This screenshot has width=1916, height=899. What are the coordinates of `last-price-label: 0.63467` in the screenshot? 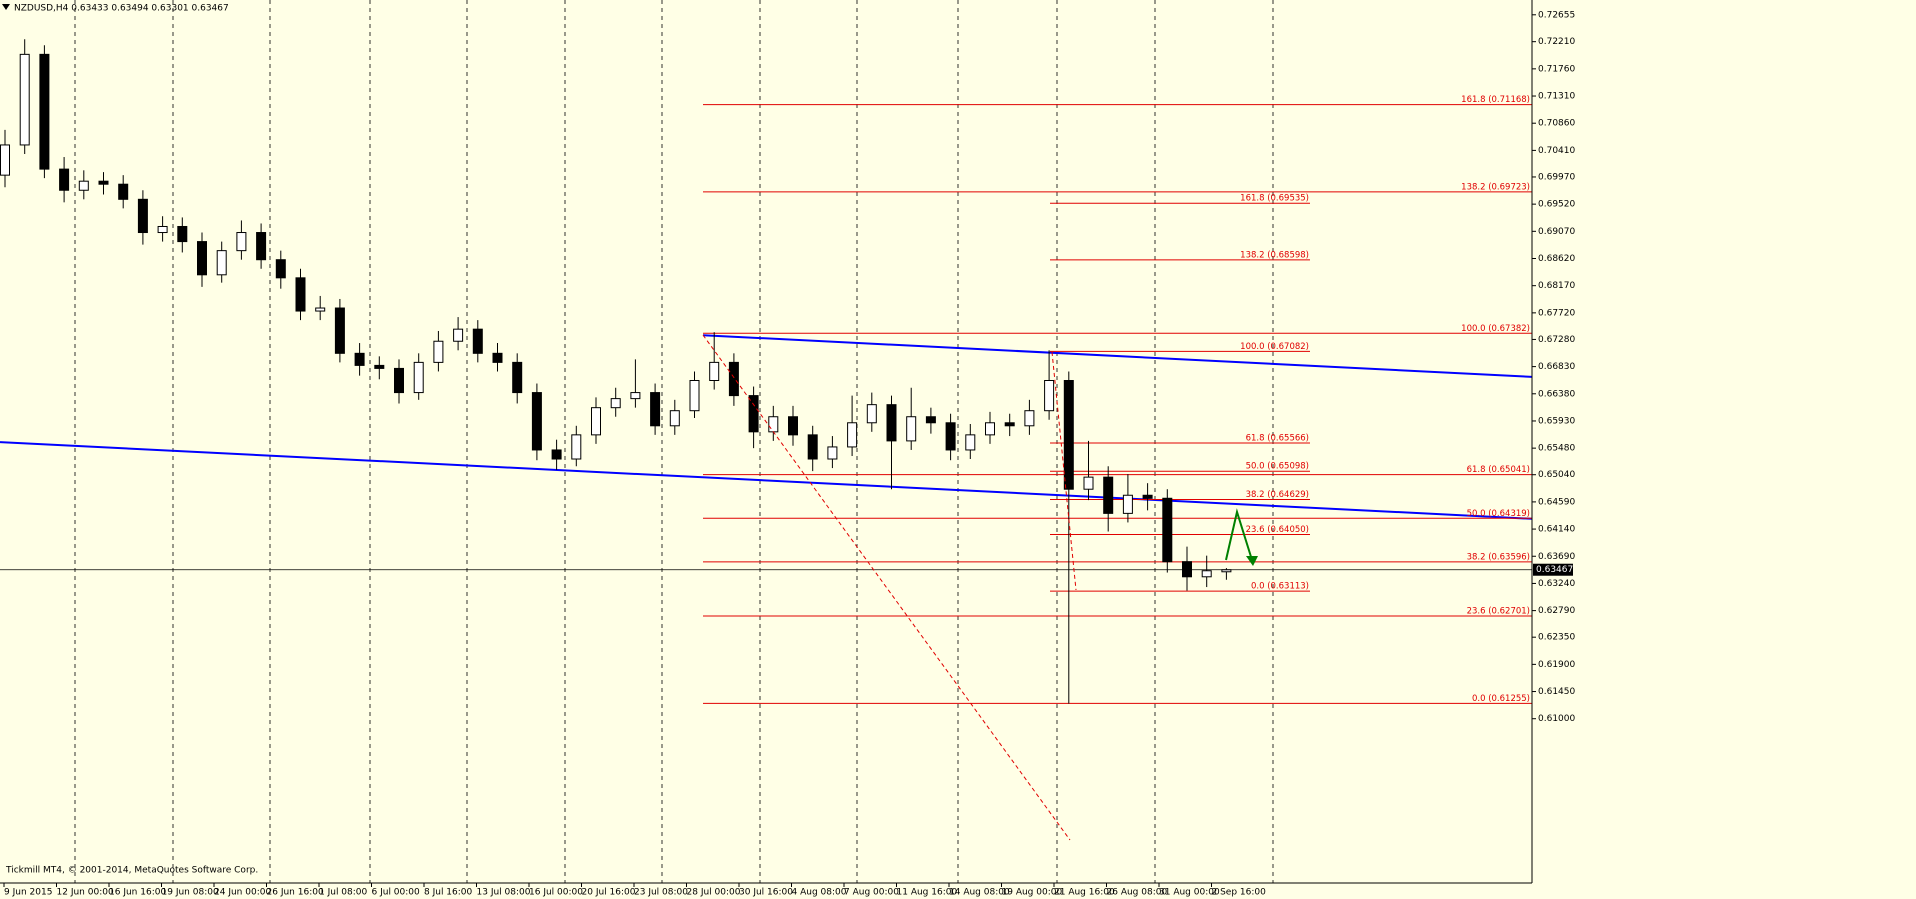 It's located at (1554, 570).